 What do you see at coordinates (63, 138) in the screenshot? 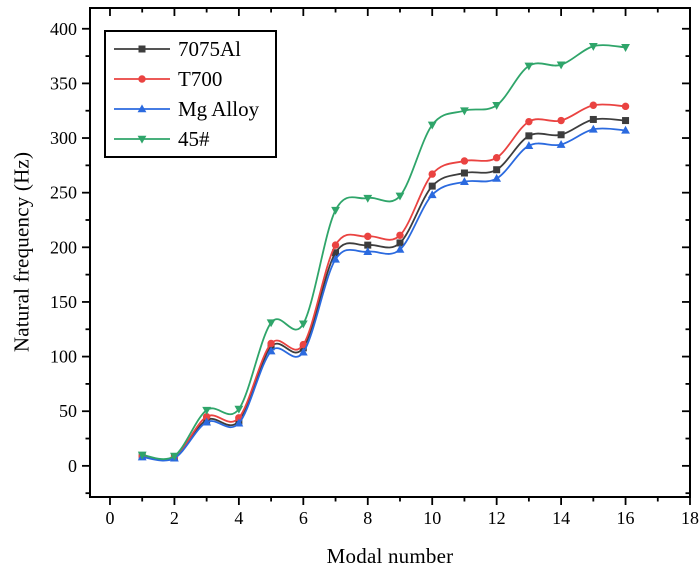
I see `y-tick-label: 300` at bounding box center [63, 138].